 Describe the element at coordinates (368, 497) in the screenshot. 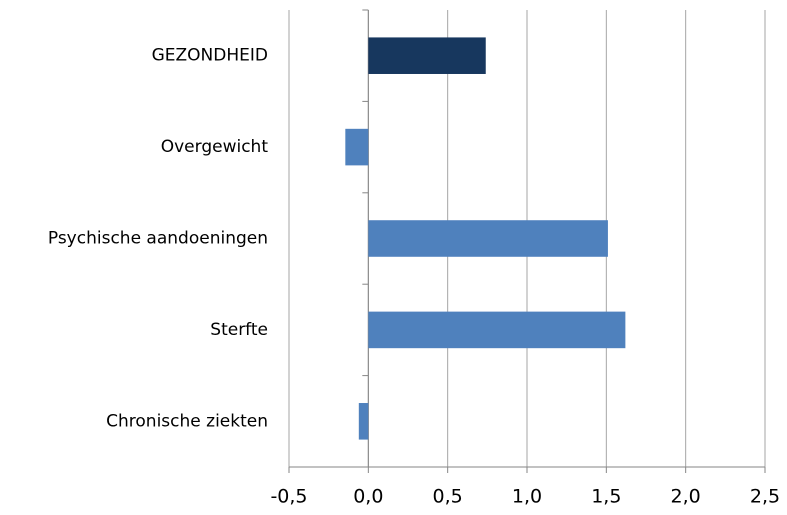

I see `x-tick-label: 0,0` at that location.